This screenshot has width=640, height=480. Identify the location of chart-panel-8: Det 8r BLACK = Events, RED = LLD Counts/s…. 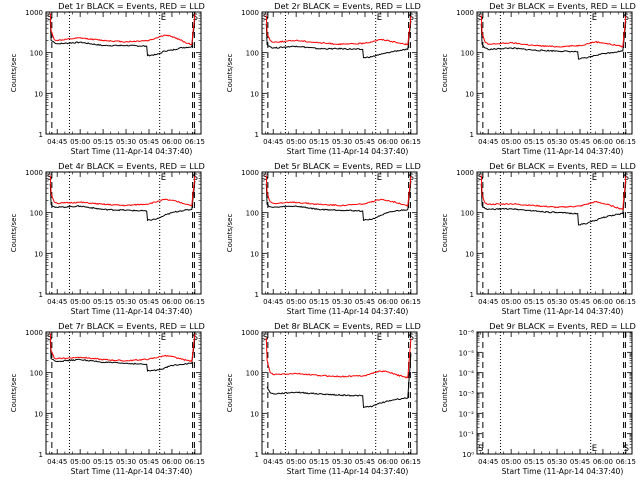
(323, 398).